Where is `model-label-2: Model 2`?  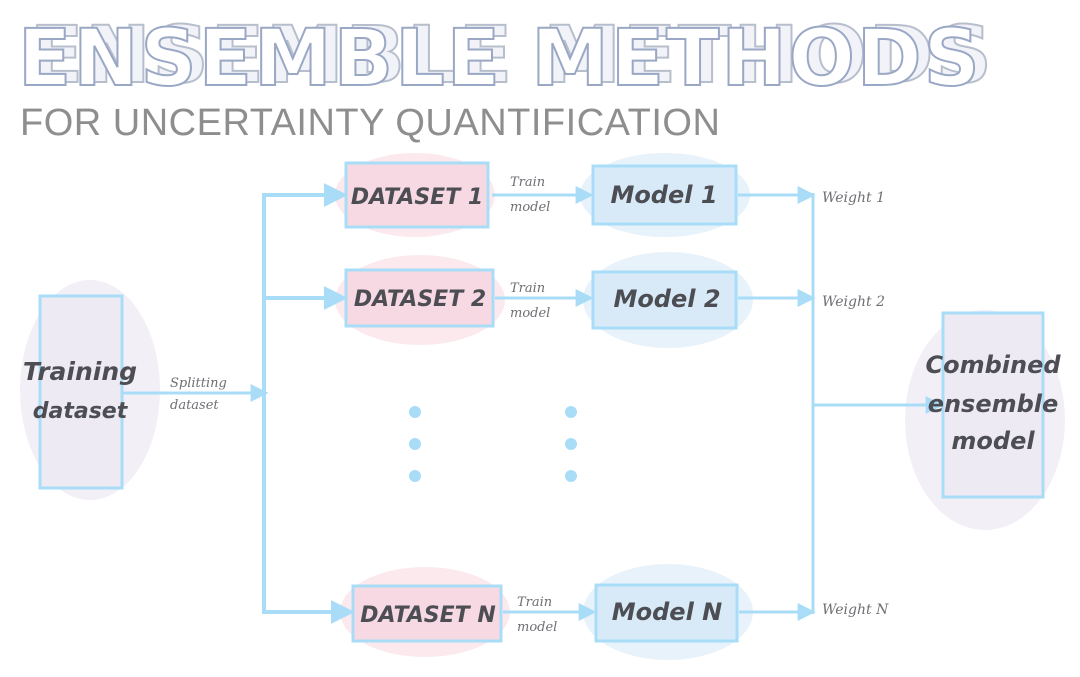
model-label-2: Model 2 is located at coordinates (666, 299).